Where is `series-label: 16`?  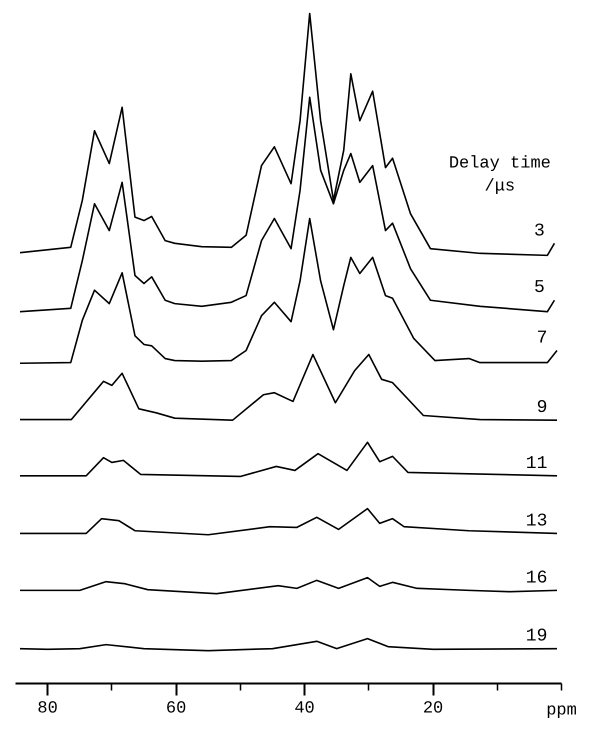 series-label: 16 is located at coordinates (537, 578).